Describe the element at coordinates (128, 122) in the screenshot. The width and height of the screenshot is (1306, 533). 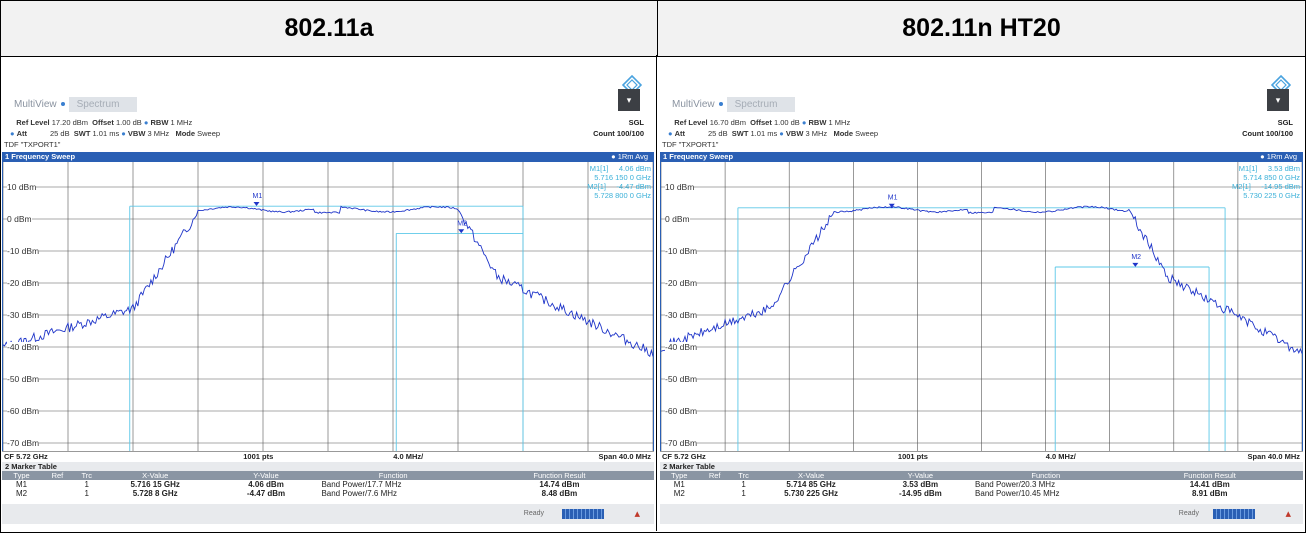
I see `offset-value: 1.00 dB` at that location.